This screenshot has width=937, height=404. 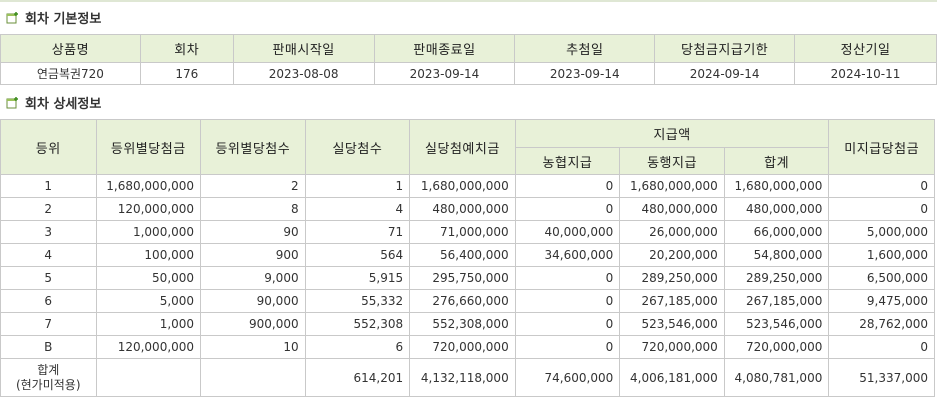 I want to click on cell-draw-date: 2023-09-14, so click(x=585, y=73).